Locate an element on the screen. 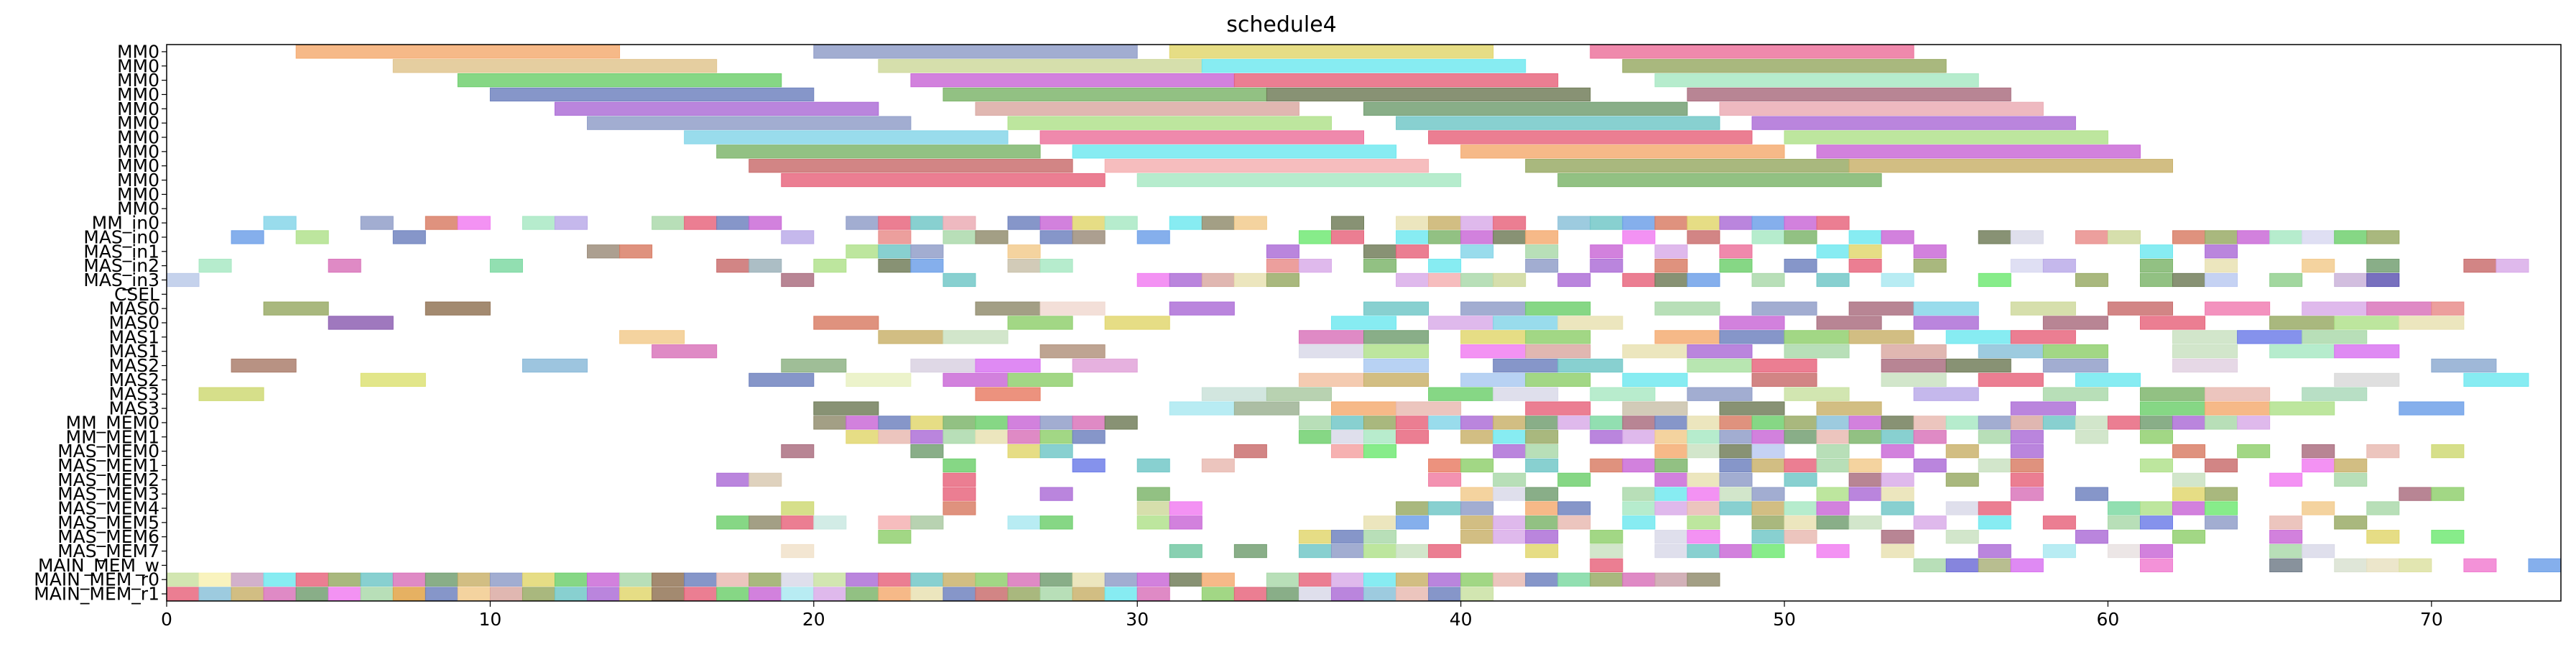 The width and height of the screenshot is (2576, 647). x-axis: 0 10 20 30 40 50 60 70 is located at coordinates (1302, 615).